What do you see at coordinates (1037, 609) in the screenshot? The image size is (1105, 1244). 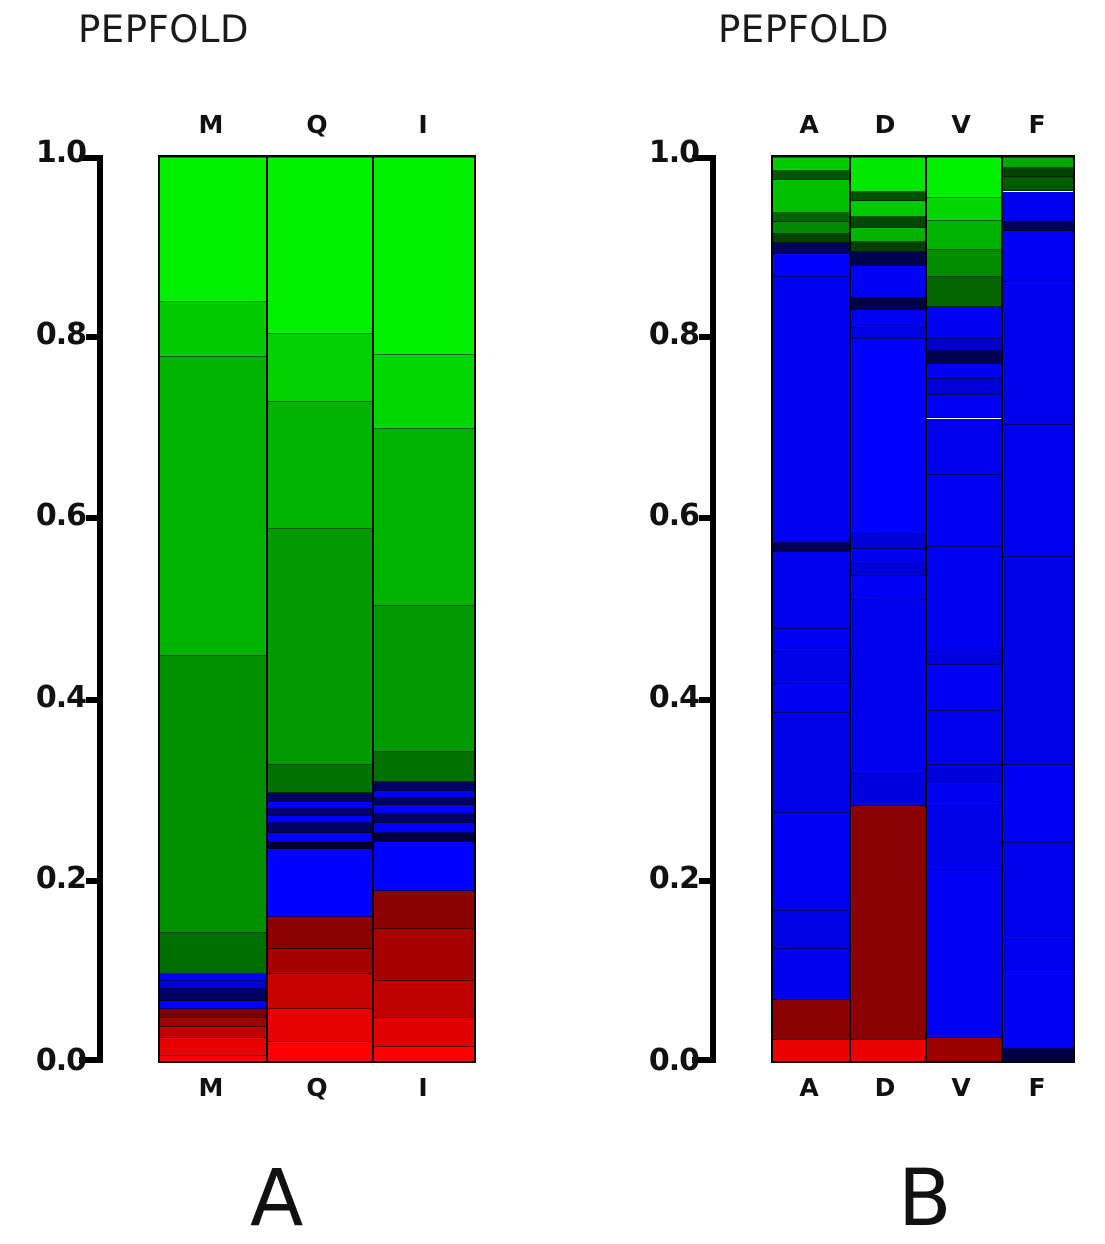 I see `stacked-bar-f` at bounding box center [1037, 609].